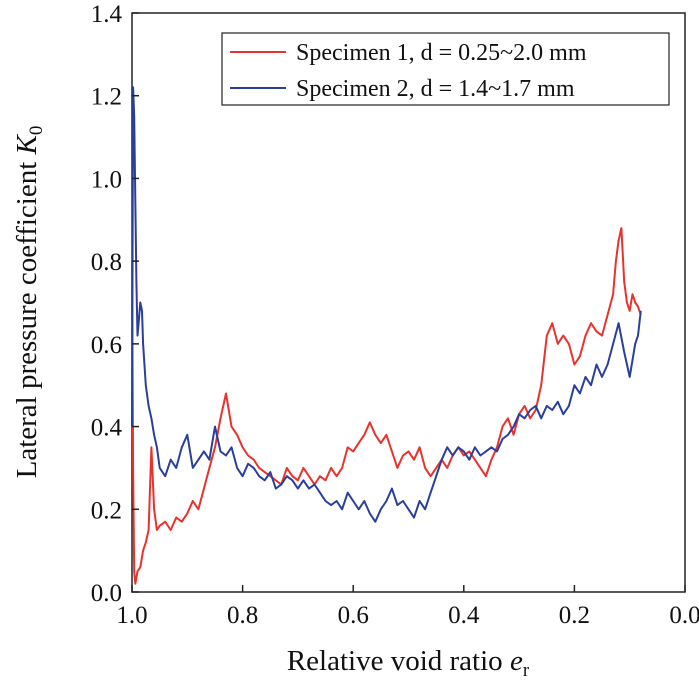  I want to click on legend-label-specimen-1: Specimen 1, d = 0.25~2.0 mm, so click(441, 53).